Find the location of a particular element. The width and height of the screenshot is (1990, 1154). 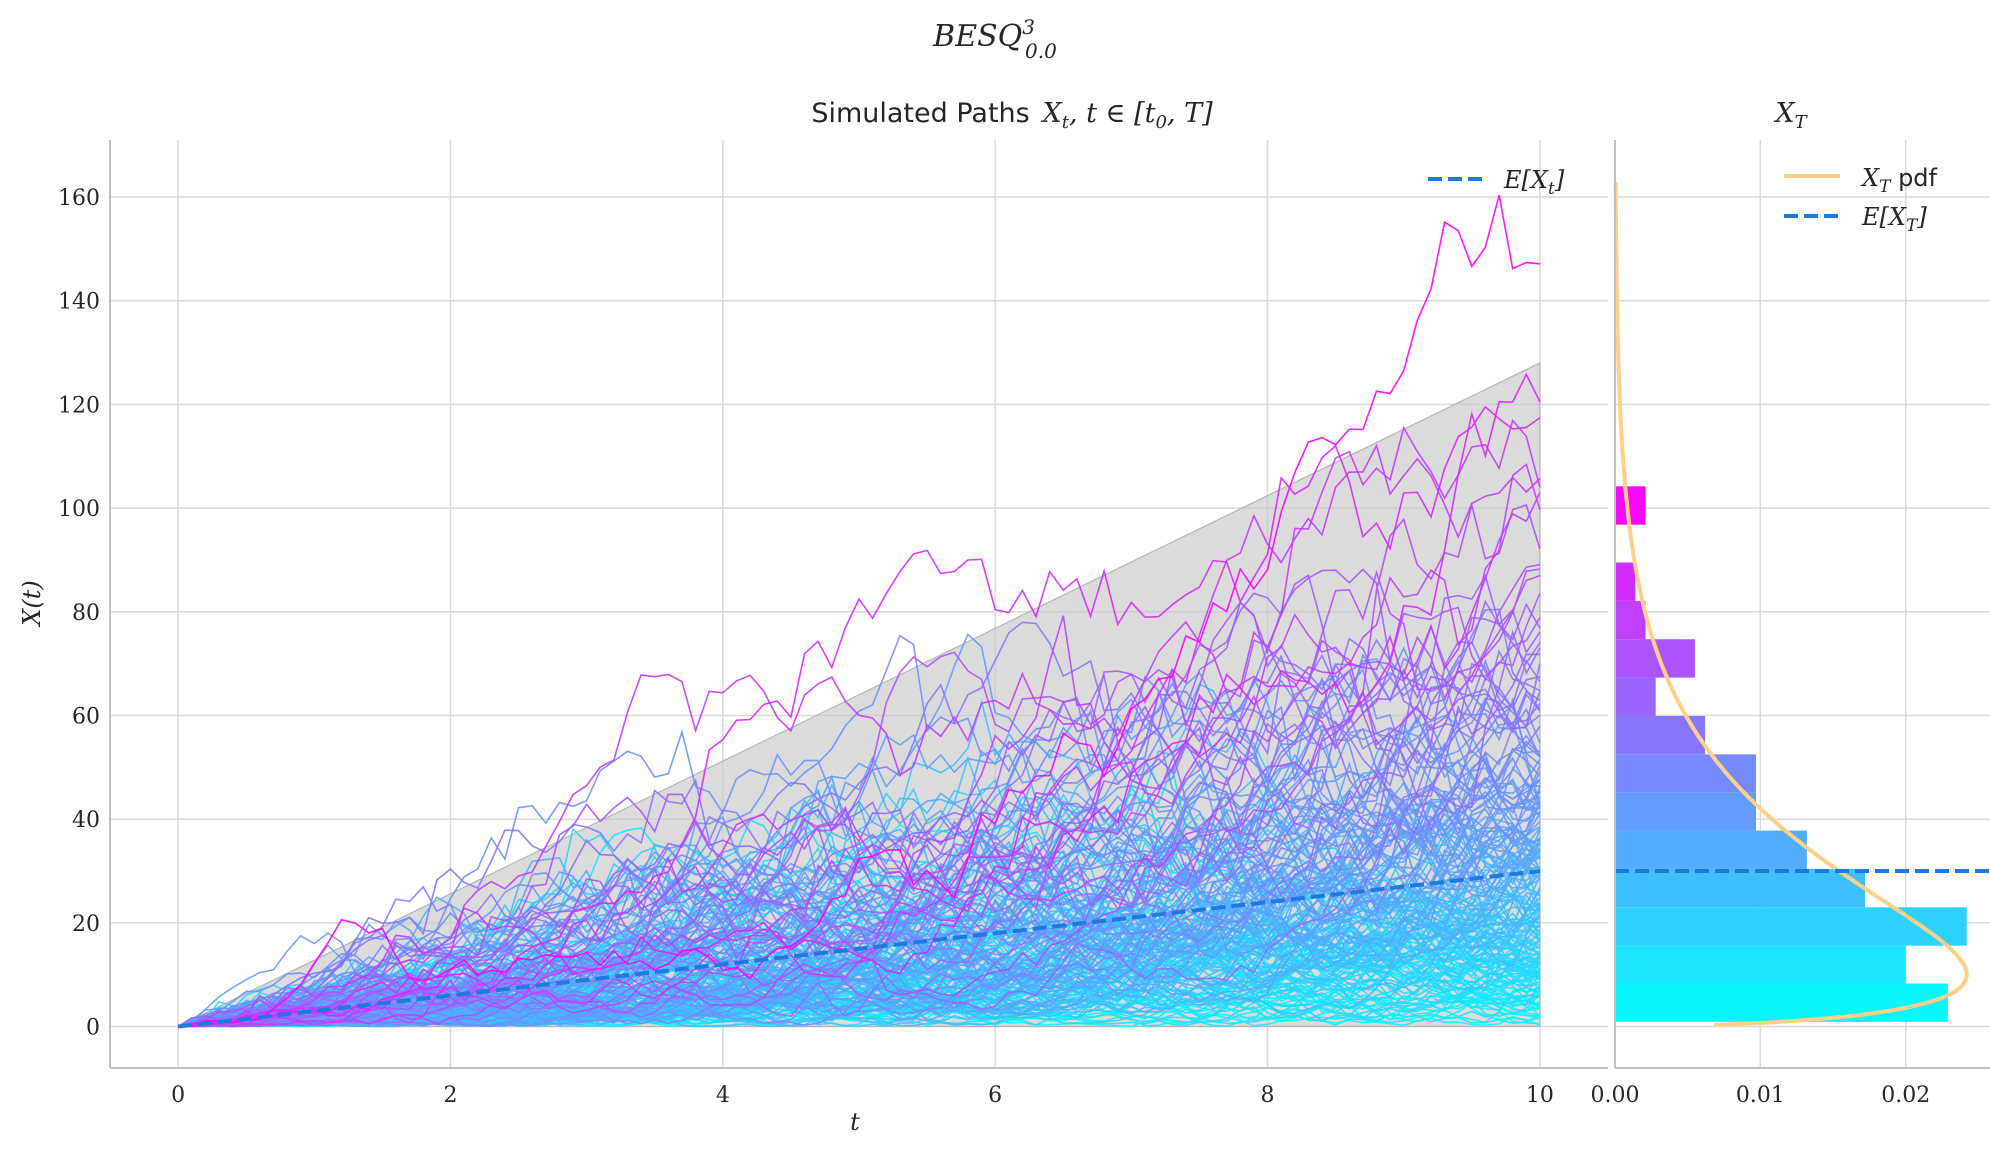

hist-pdf-curve is located at coordinates (1791, 604).